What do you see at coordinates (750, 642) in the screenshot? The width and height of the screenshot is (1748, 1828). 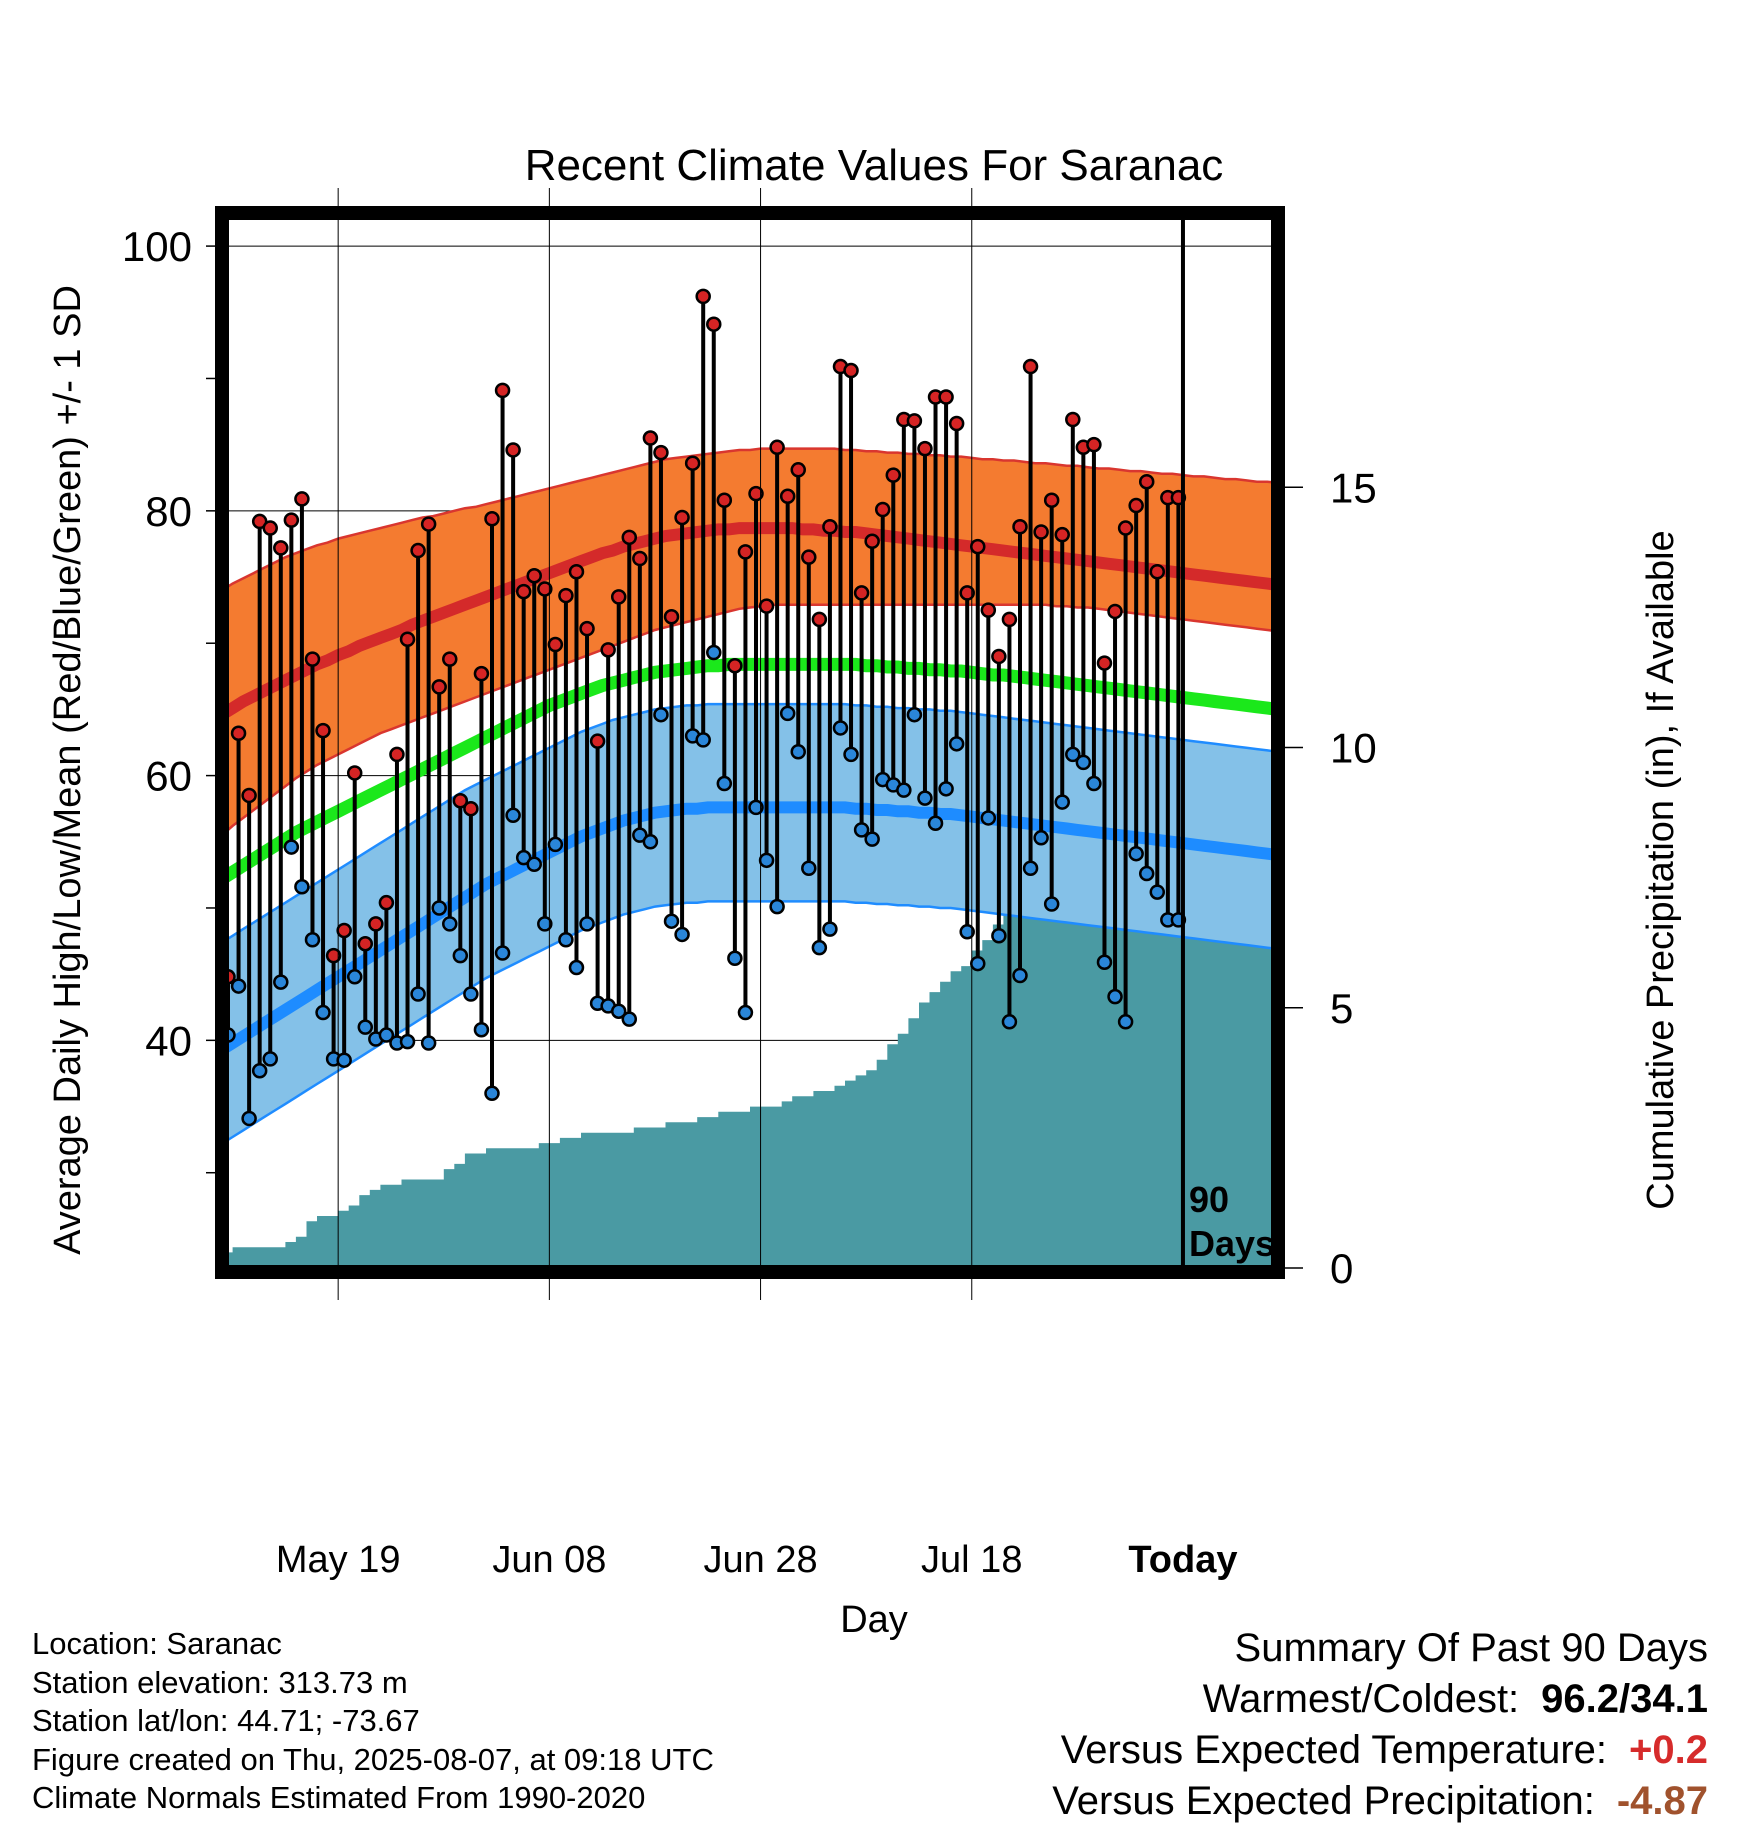 I see `high-sd-band` at bounding box center [750, 642].